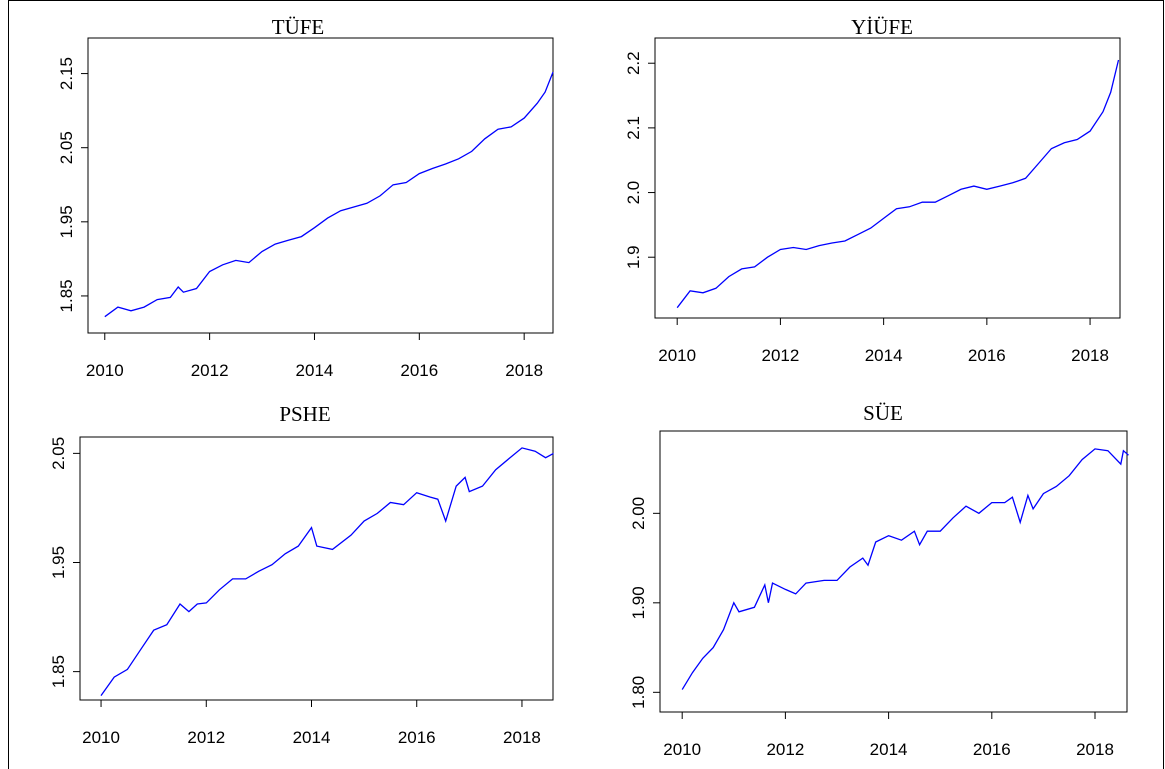 The image size is (1165, 769). I want to click on y-tick-label: 2.0, so click(633, 193).